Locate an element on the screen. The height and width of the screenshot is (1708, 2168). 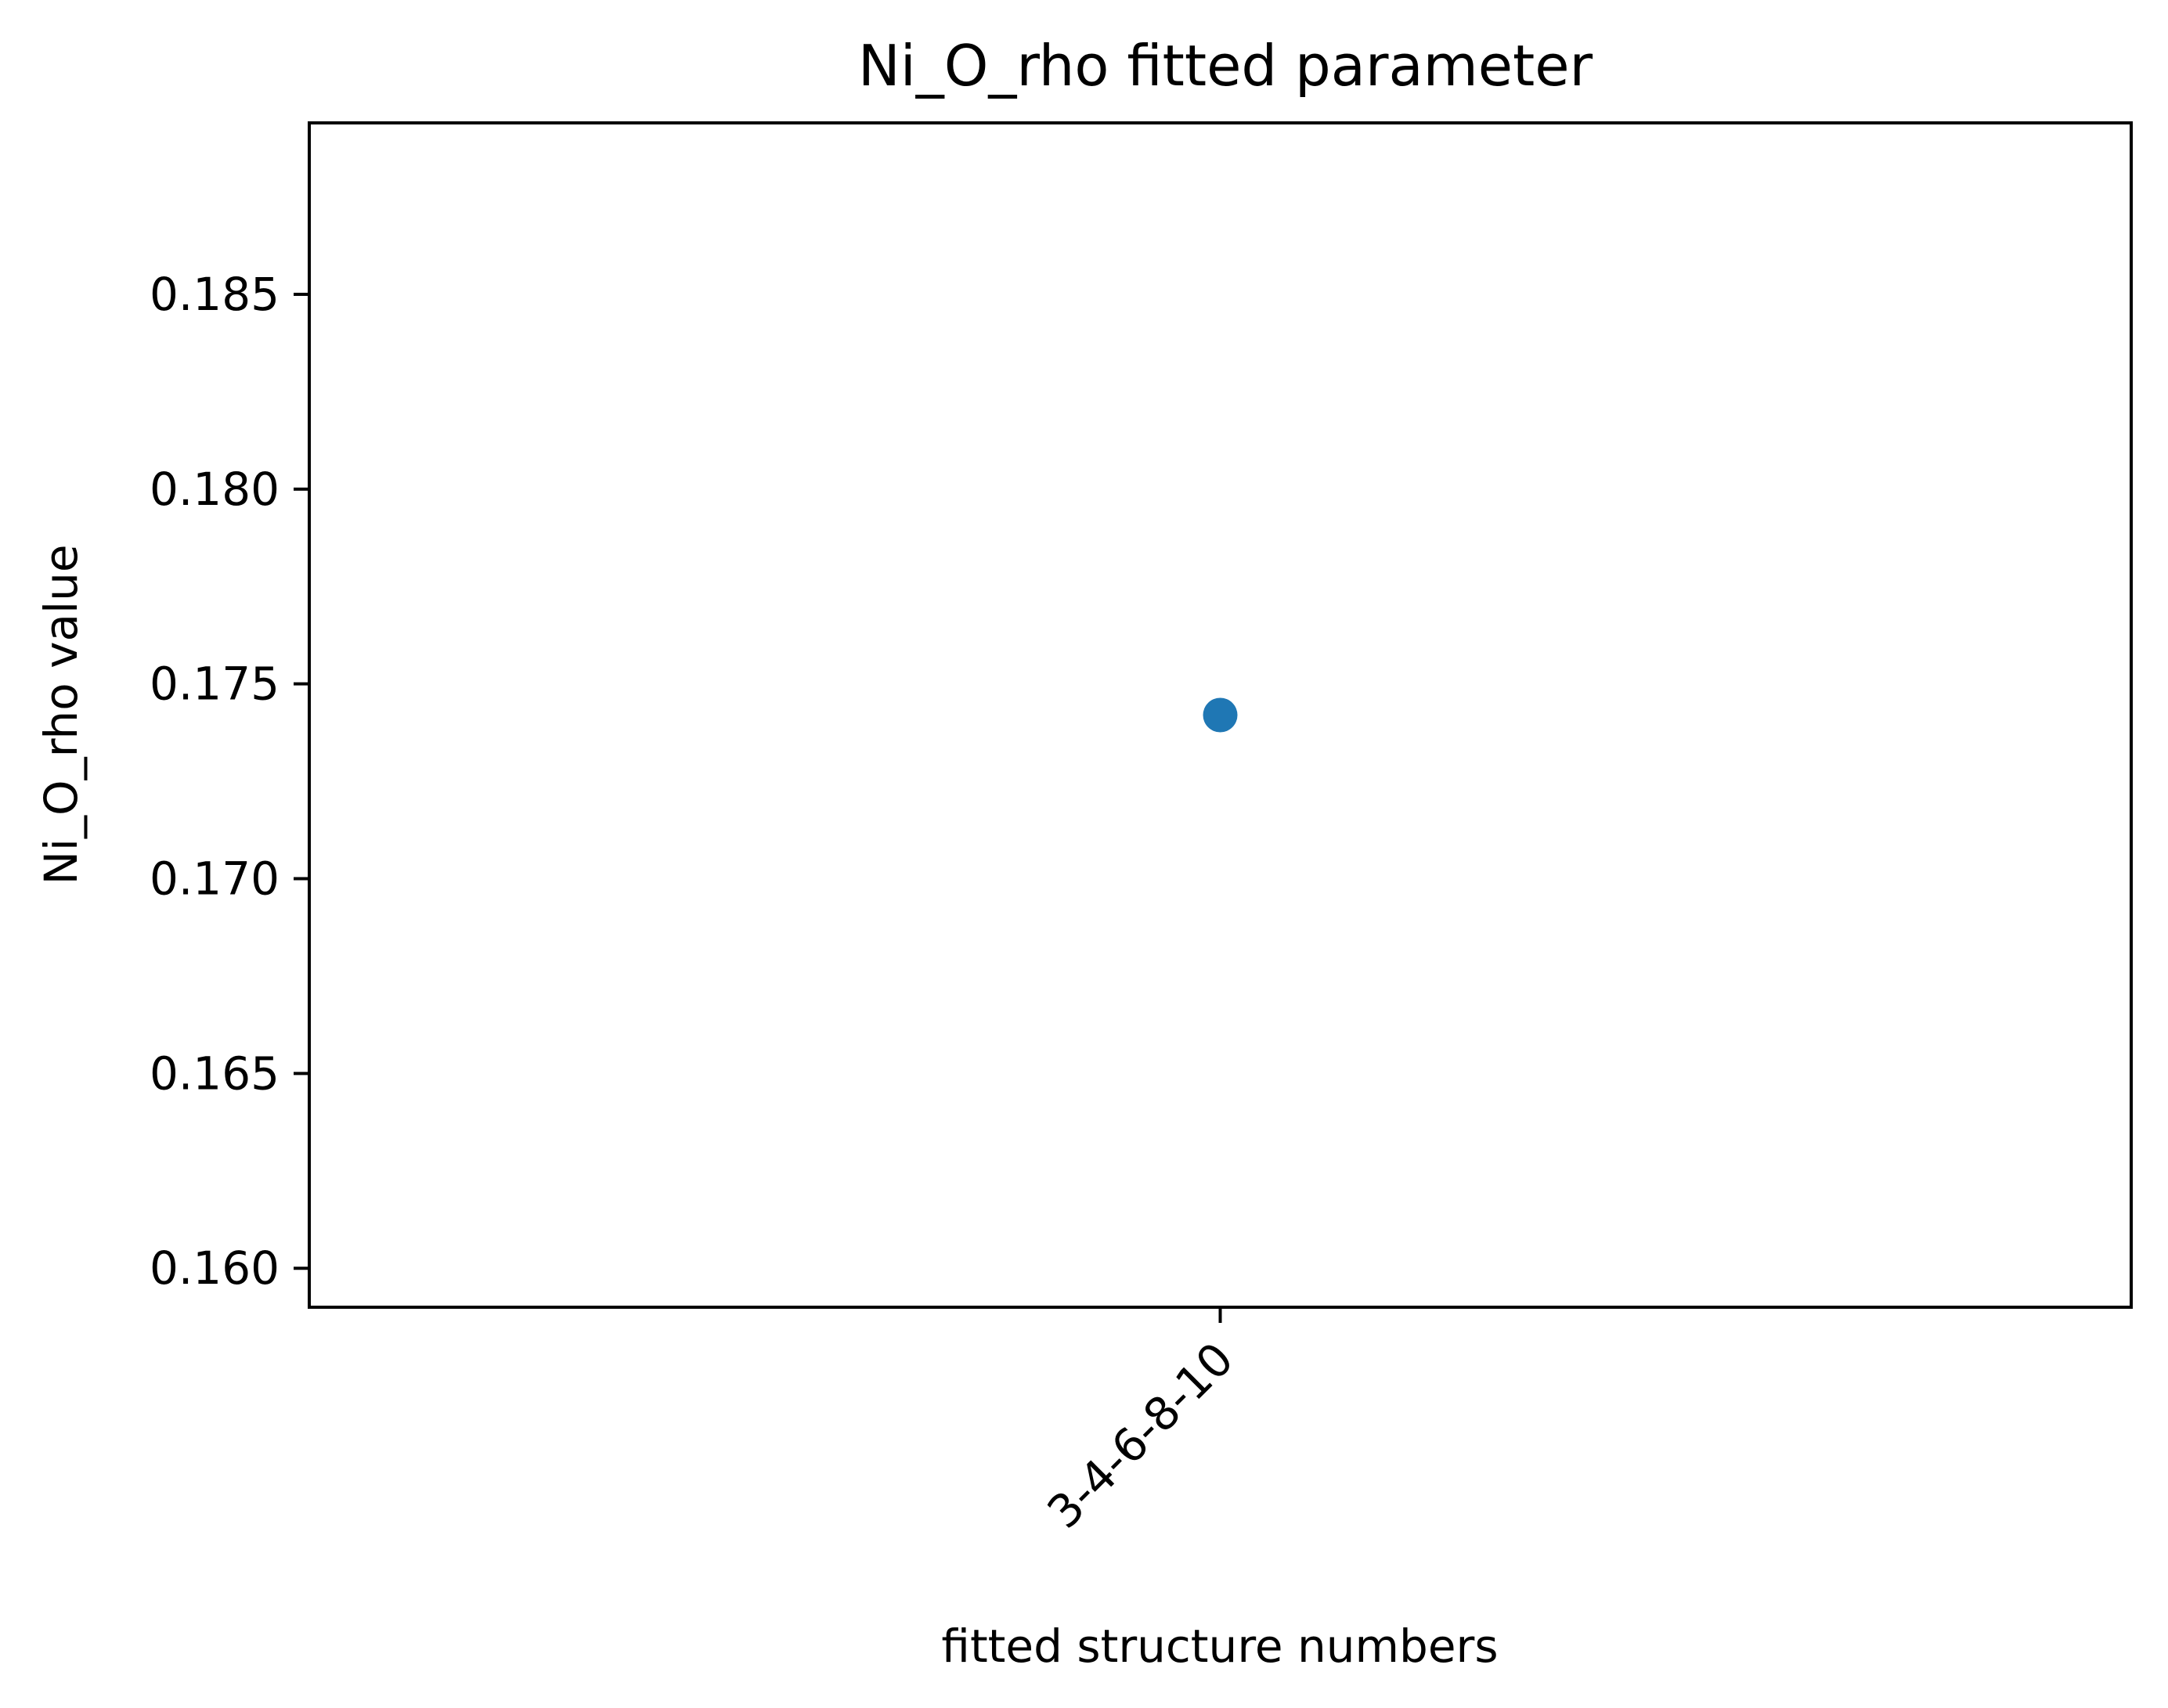
data-point is located at coordinates (1220, 715).